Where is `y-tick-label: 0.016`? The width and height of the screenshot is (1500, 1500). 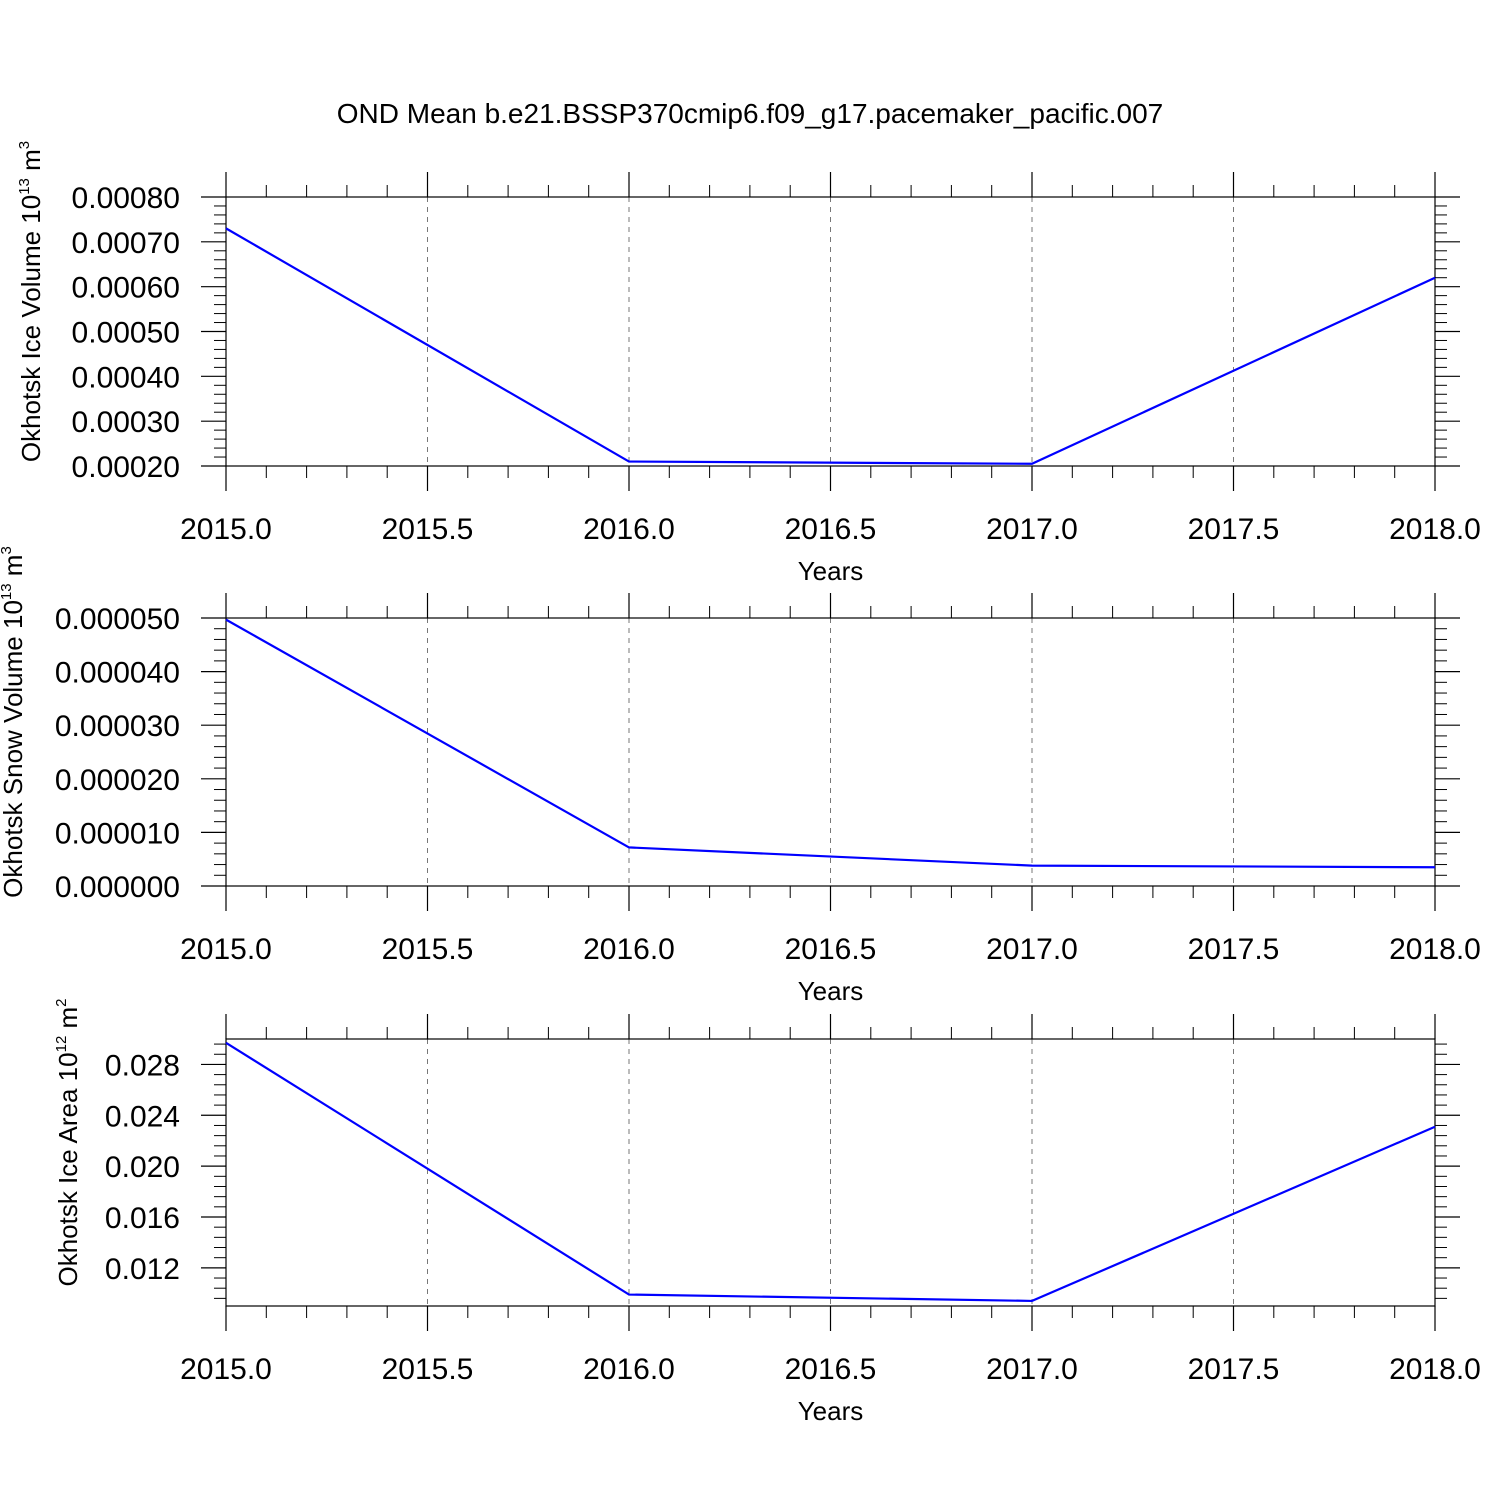
y-tick-label: 0.016 is located at coordinates (142, 1218).